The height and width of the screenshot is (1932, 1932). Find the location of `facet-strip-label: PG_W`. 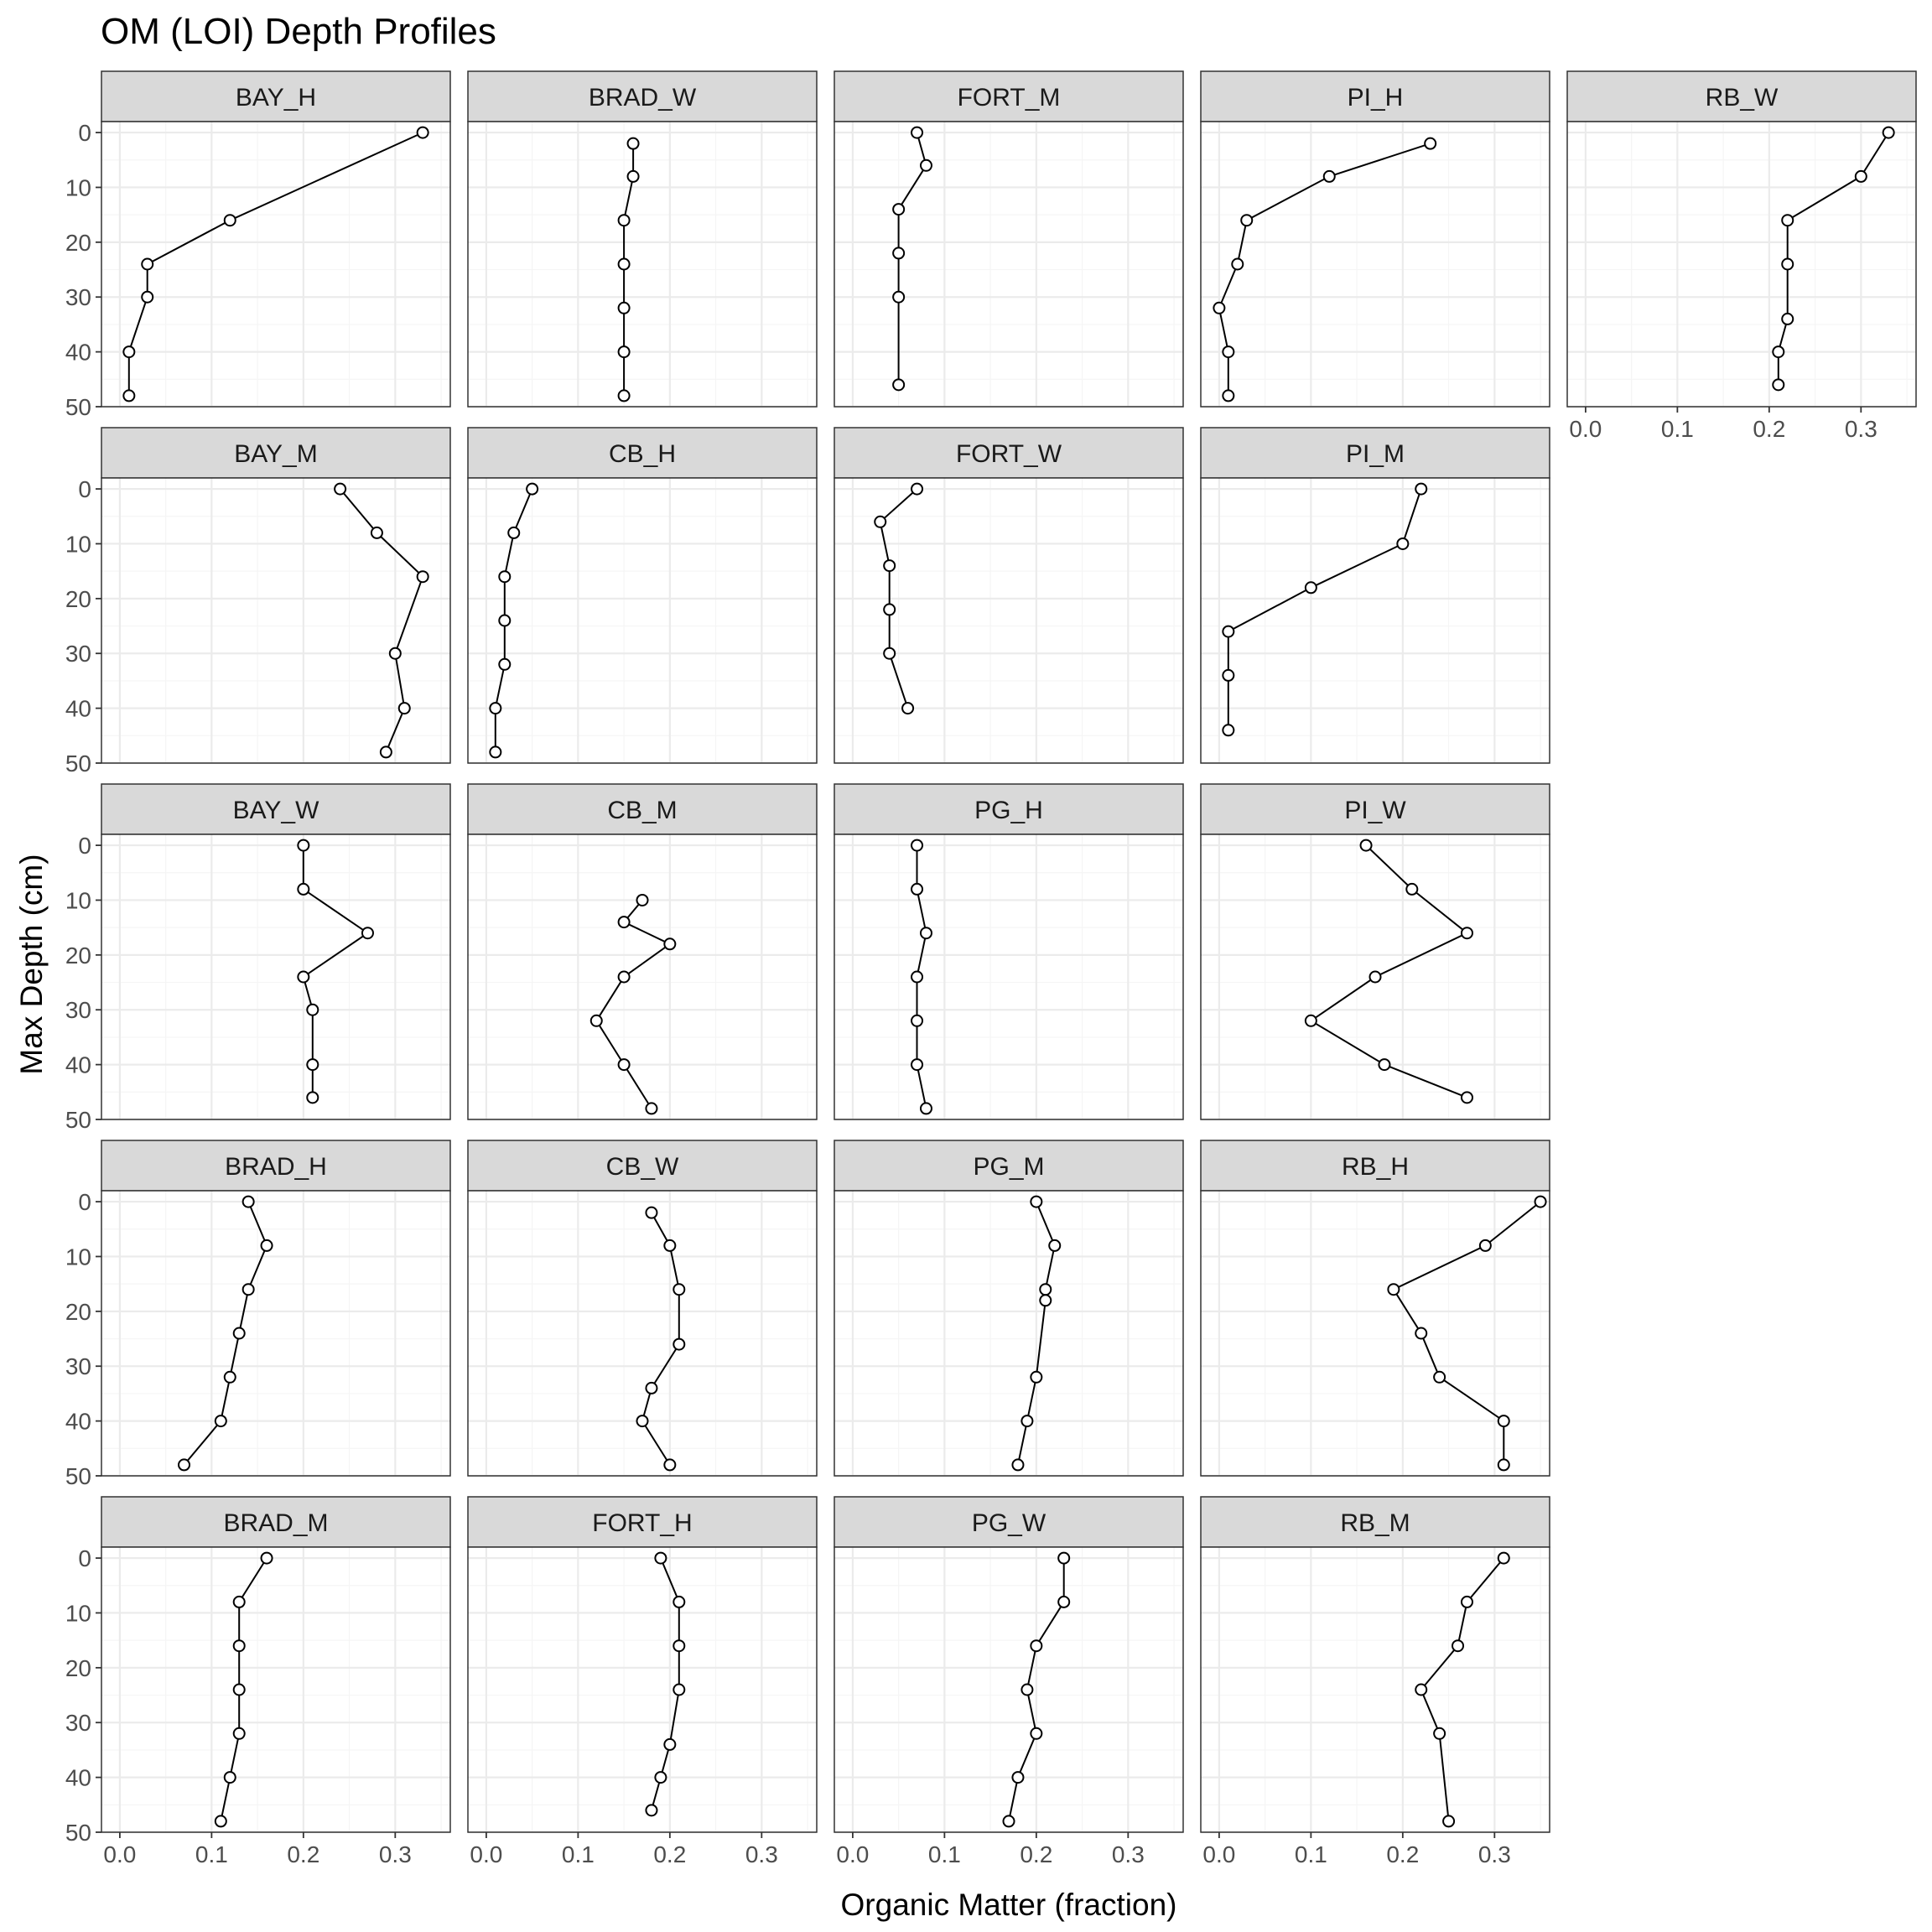

facet-strip-label: PG_W is located at coordinates (1009, 1523).